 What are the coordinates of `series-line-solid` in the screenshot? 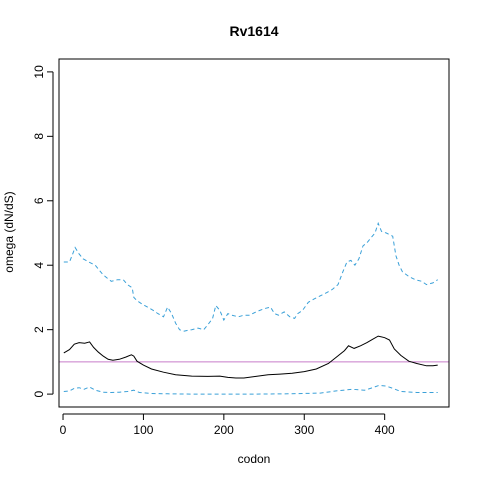 It's located at (250, 357).